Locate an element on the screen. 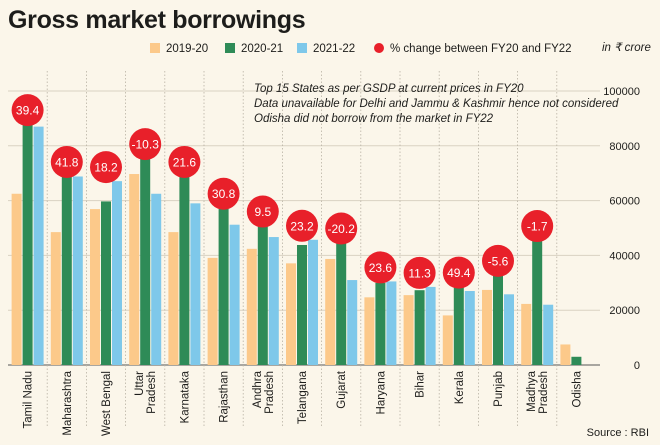 This screenshot has width=660, height=445. x-tick-label-line: Kerala is located at coordinates (460, 387).